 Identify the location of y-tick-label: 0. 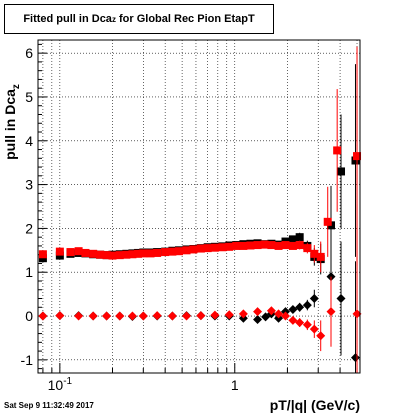
(29, 316).